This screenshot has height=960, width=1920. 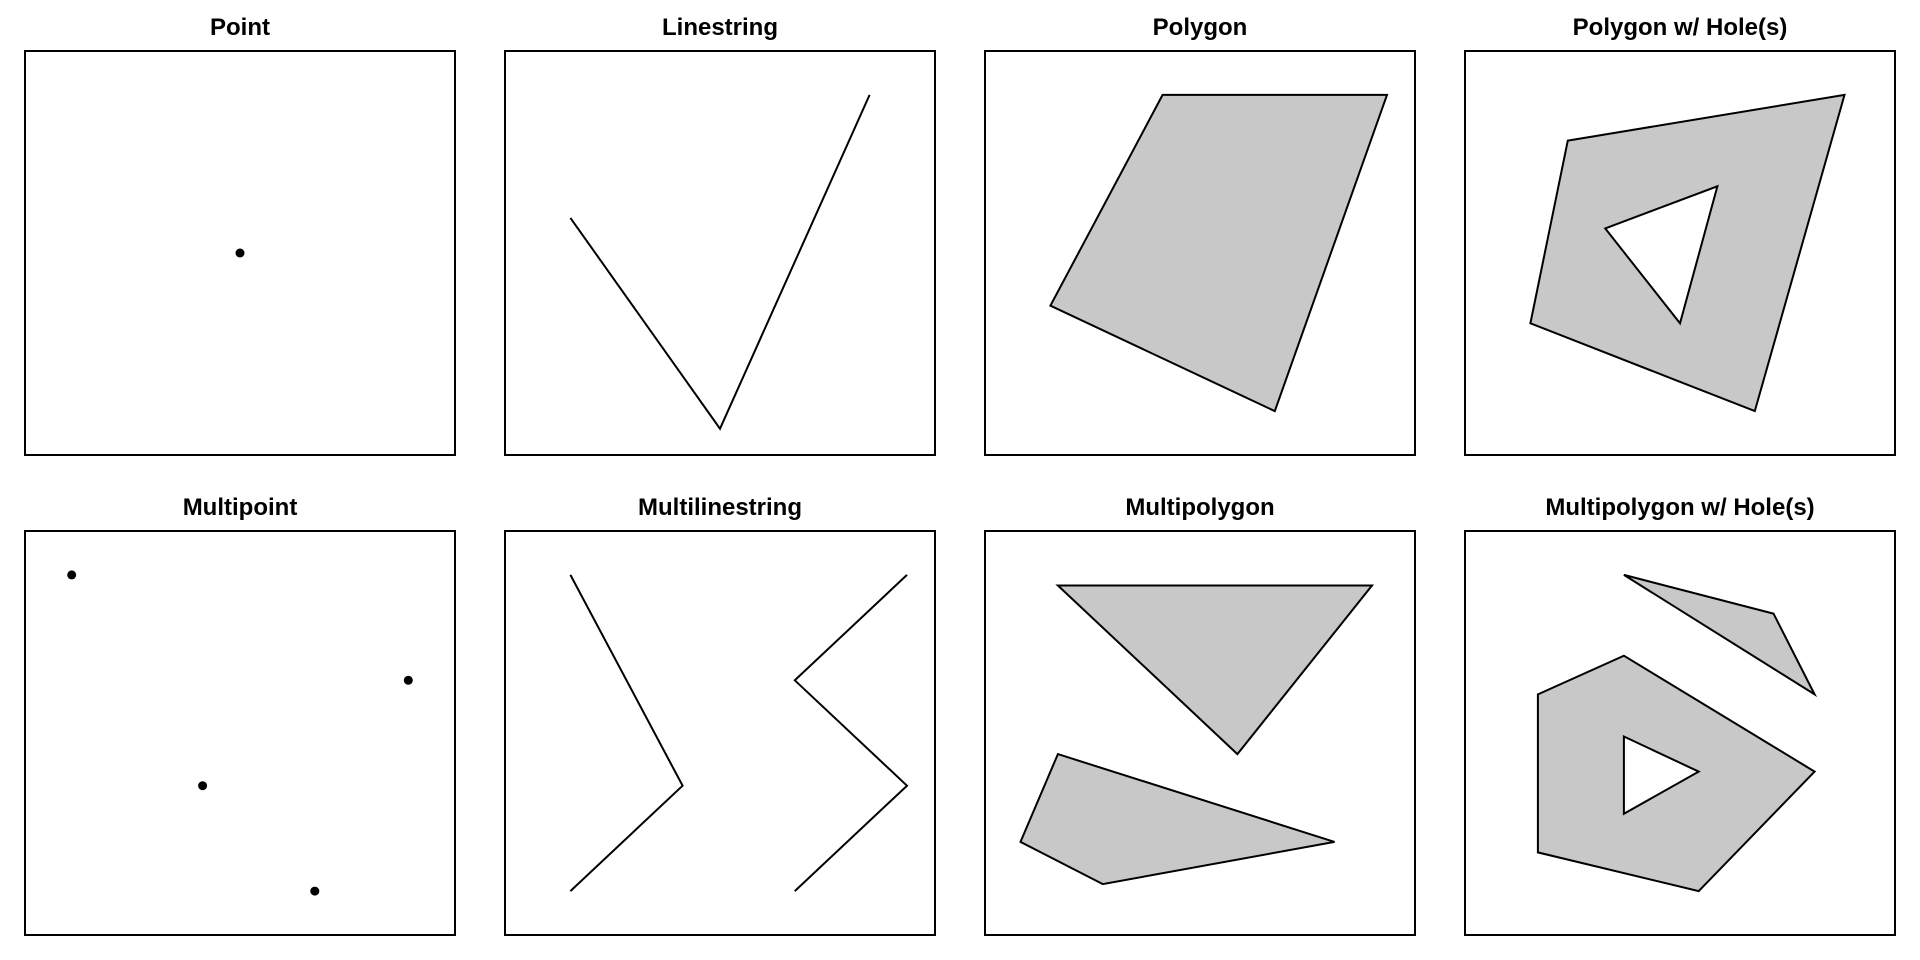 I want to click on panel-multipolygon-with-holes: Multipolygon w/ Hole(s), so click(x=1680, y=715).